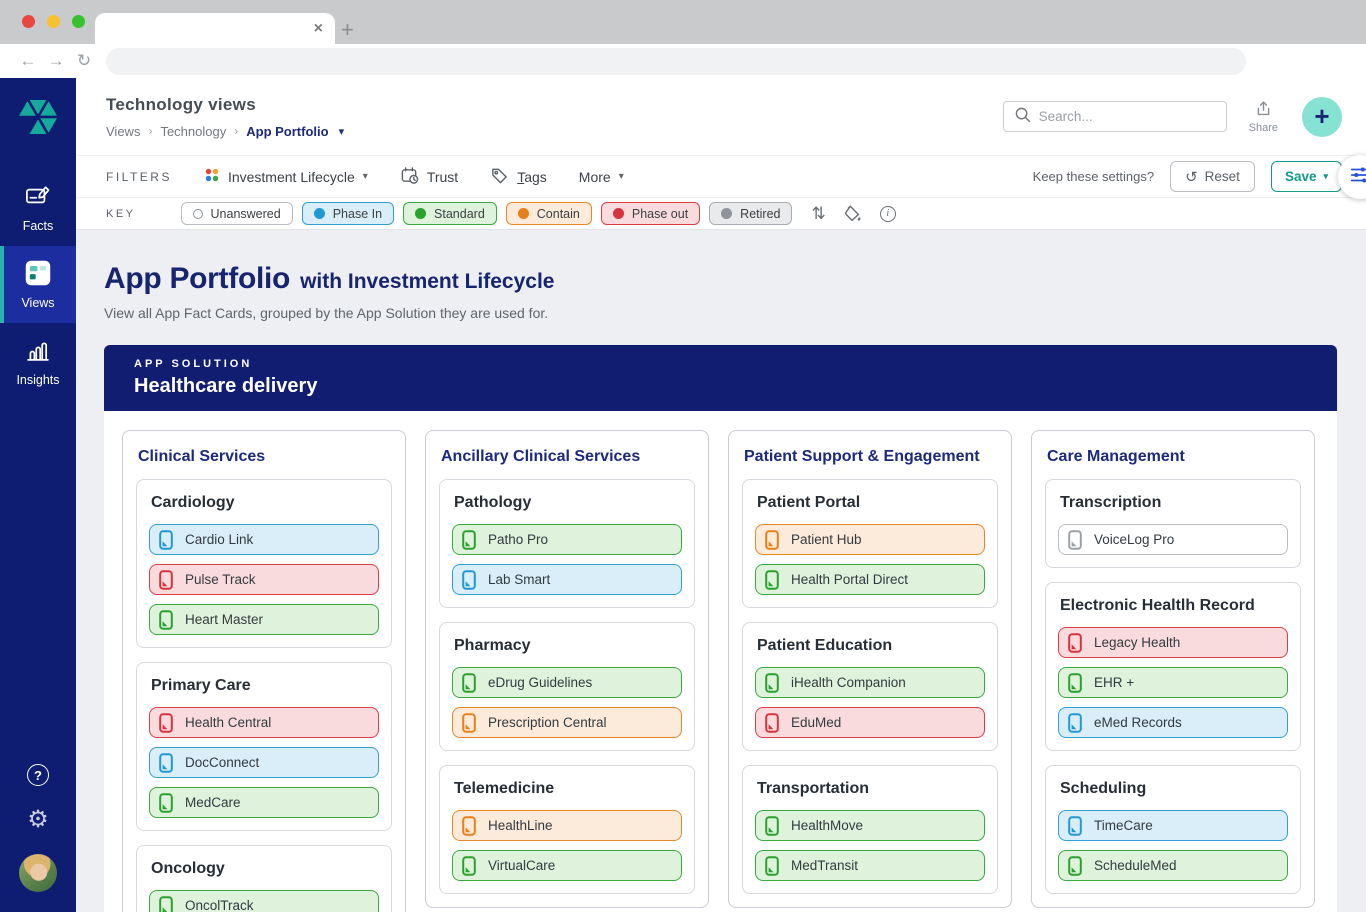 The width and height of the screenshot is (1366, 912). What do you see at coordinates (887, 213) in the screenshot?
I see `info-icon: i` at bounding box center [887, 213].